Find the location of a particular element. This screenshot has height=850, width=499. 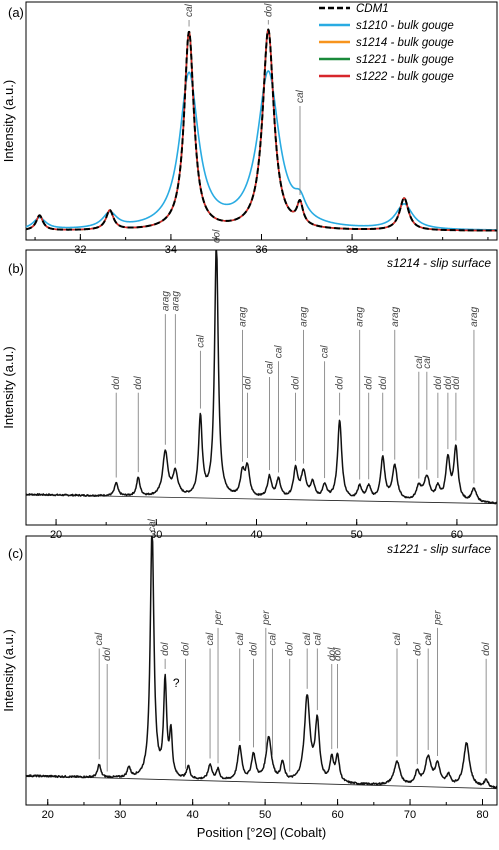

legend-entry-4: s1222 - bulk gouge is located at coordinates (405, 77).